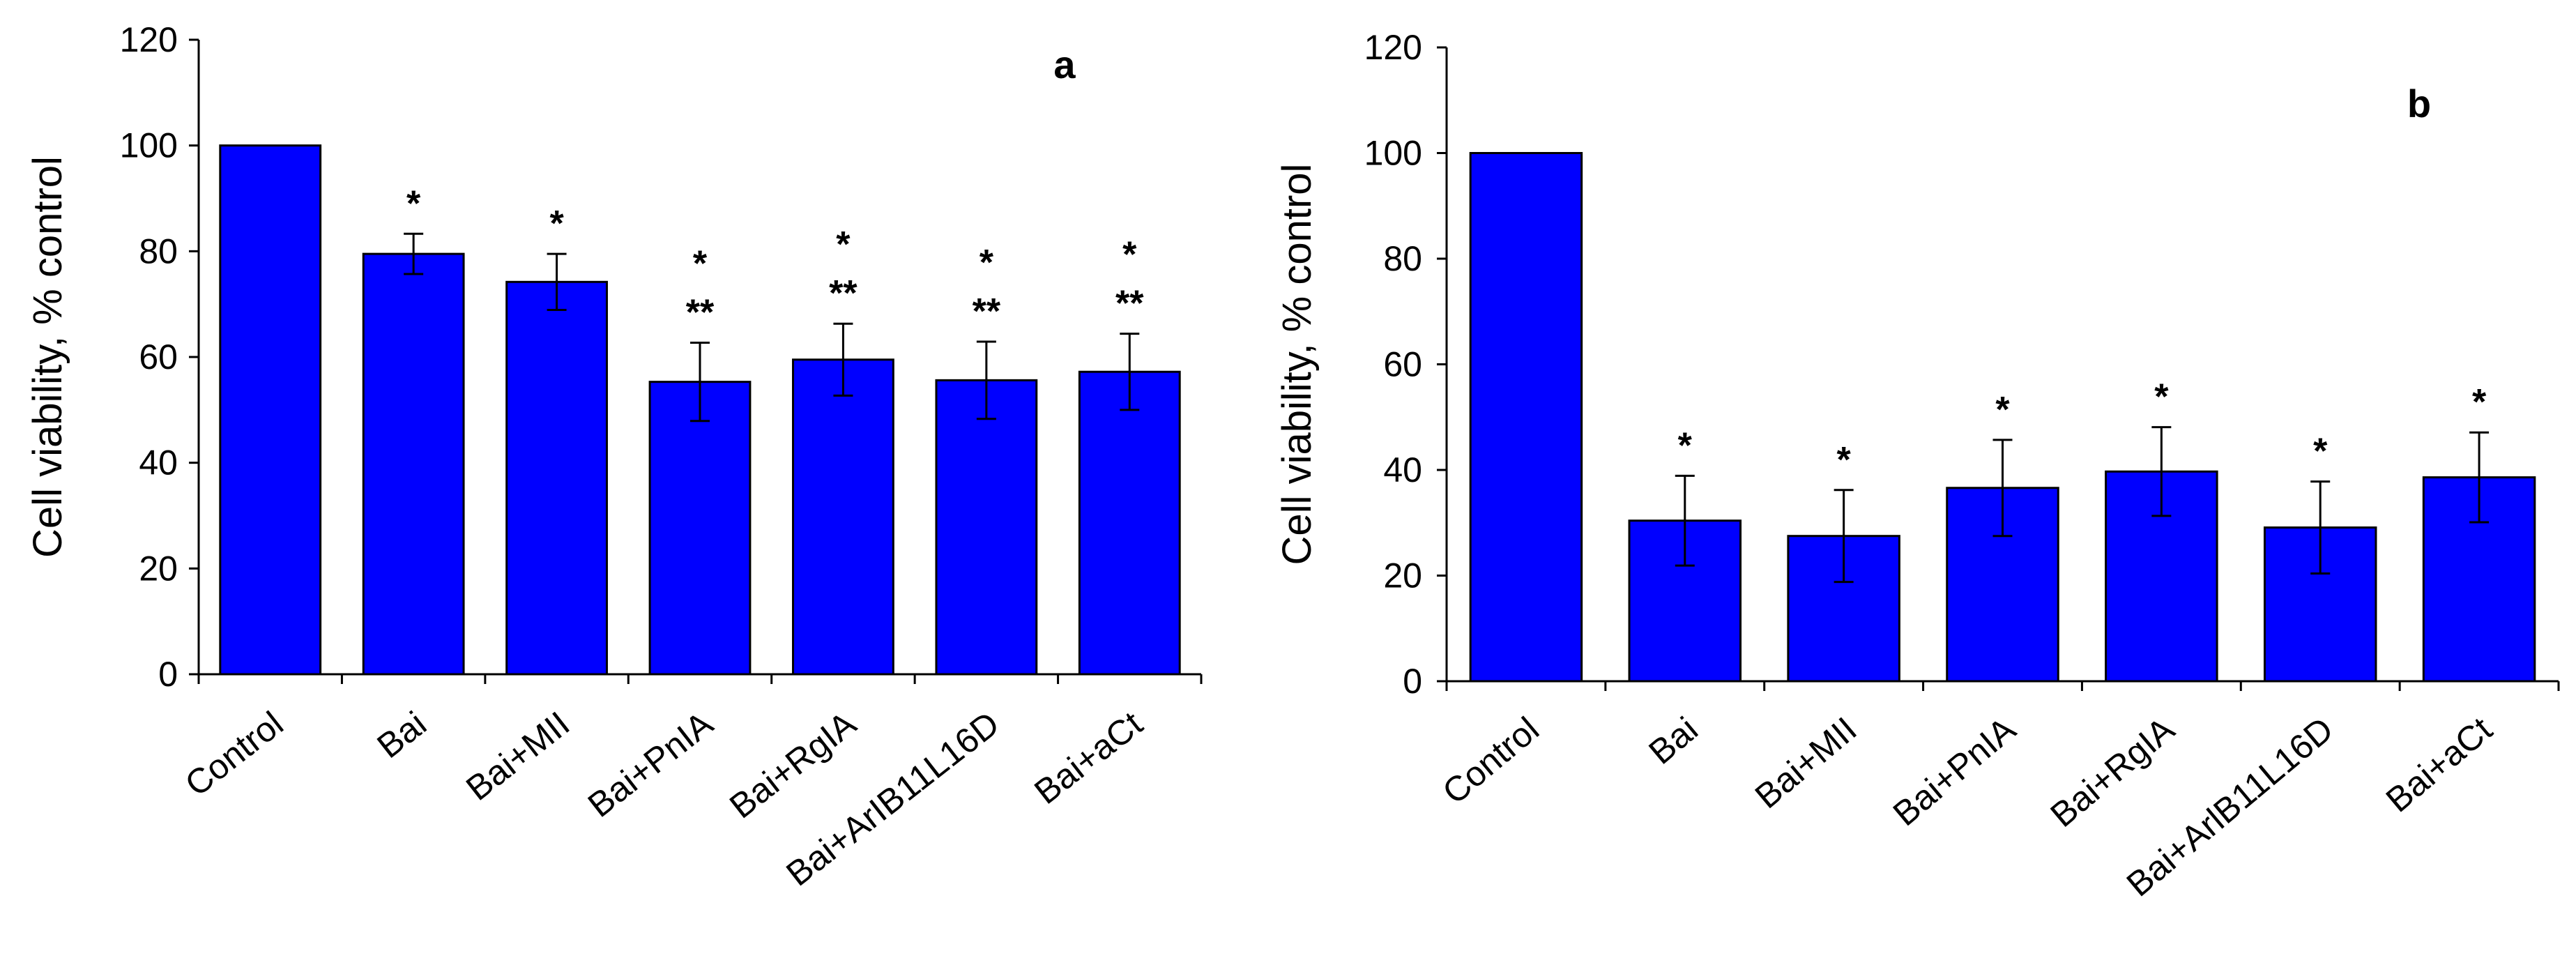 Image resolution: width=2576 pixels, height=965 pixels. What do you see at coordinates (987, 527) in the screenshot?
I see `bar-bai-arib11l16d` at bounding box center [987, 527].